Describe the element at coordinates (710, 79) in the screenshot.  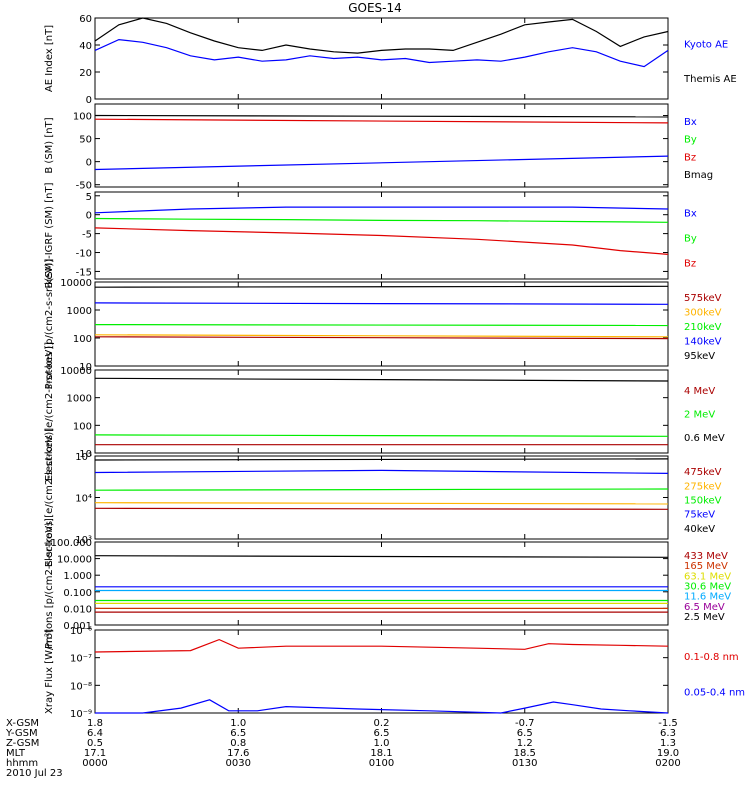
I see `legend-entry: Themis AE` at that location.